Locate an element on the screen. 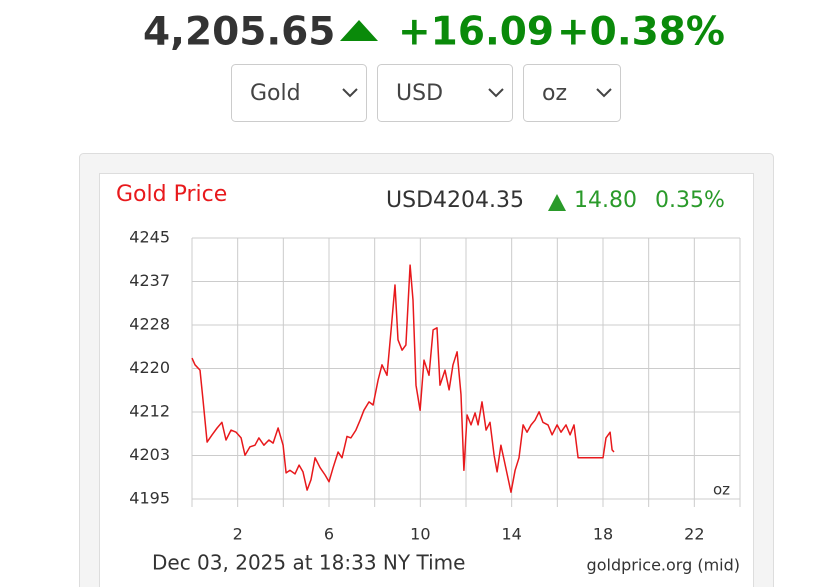 The height and width of the screenshot is (587, 839). quote-change: 14.80 is located at coordinates (605, 200).